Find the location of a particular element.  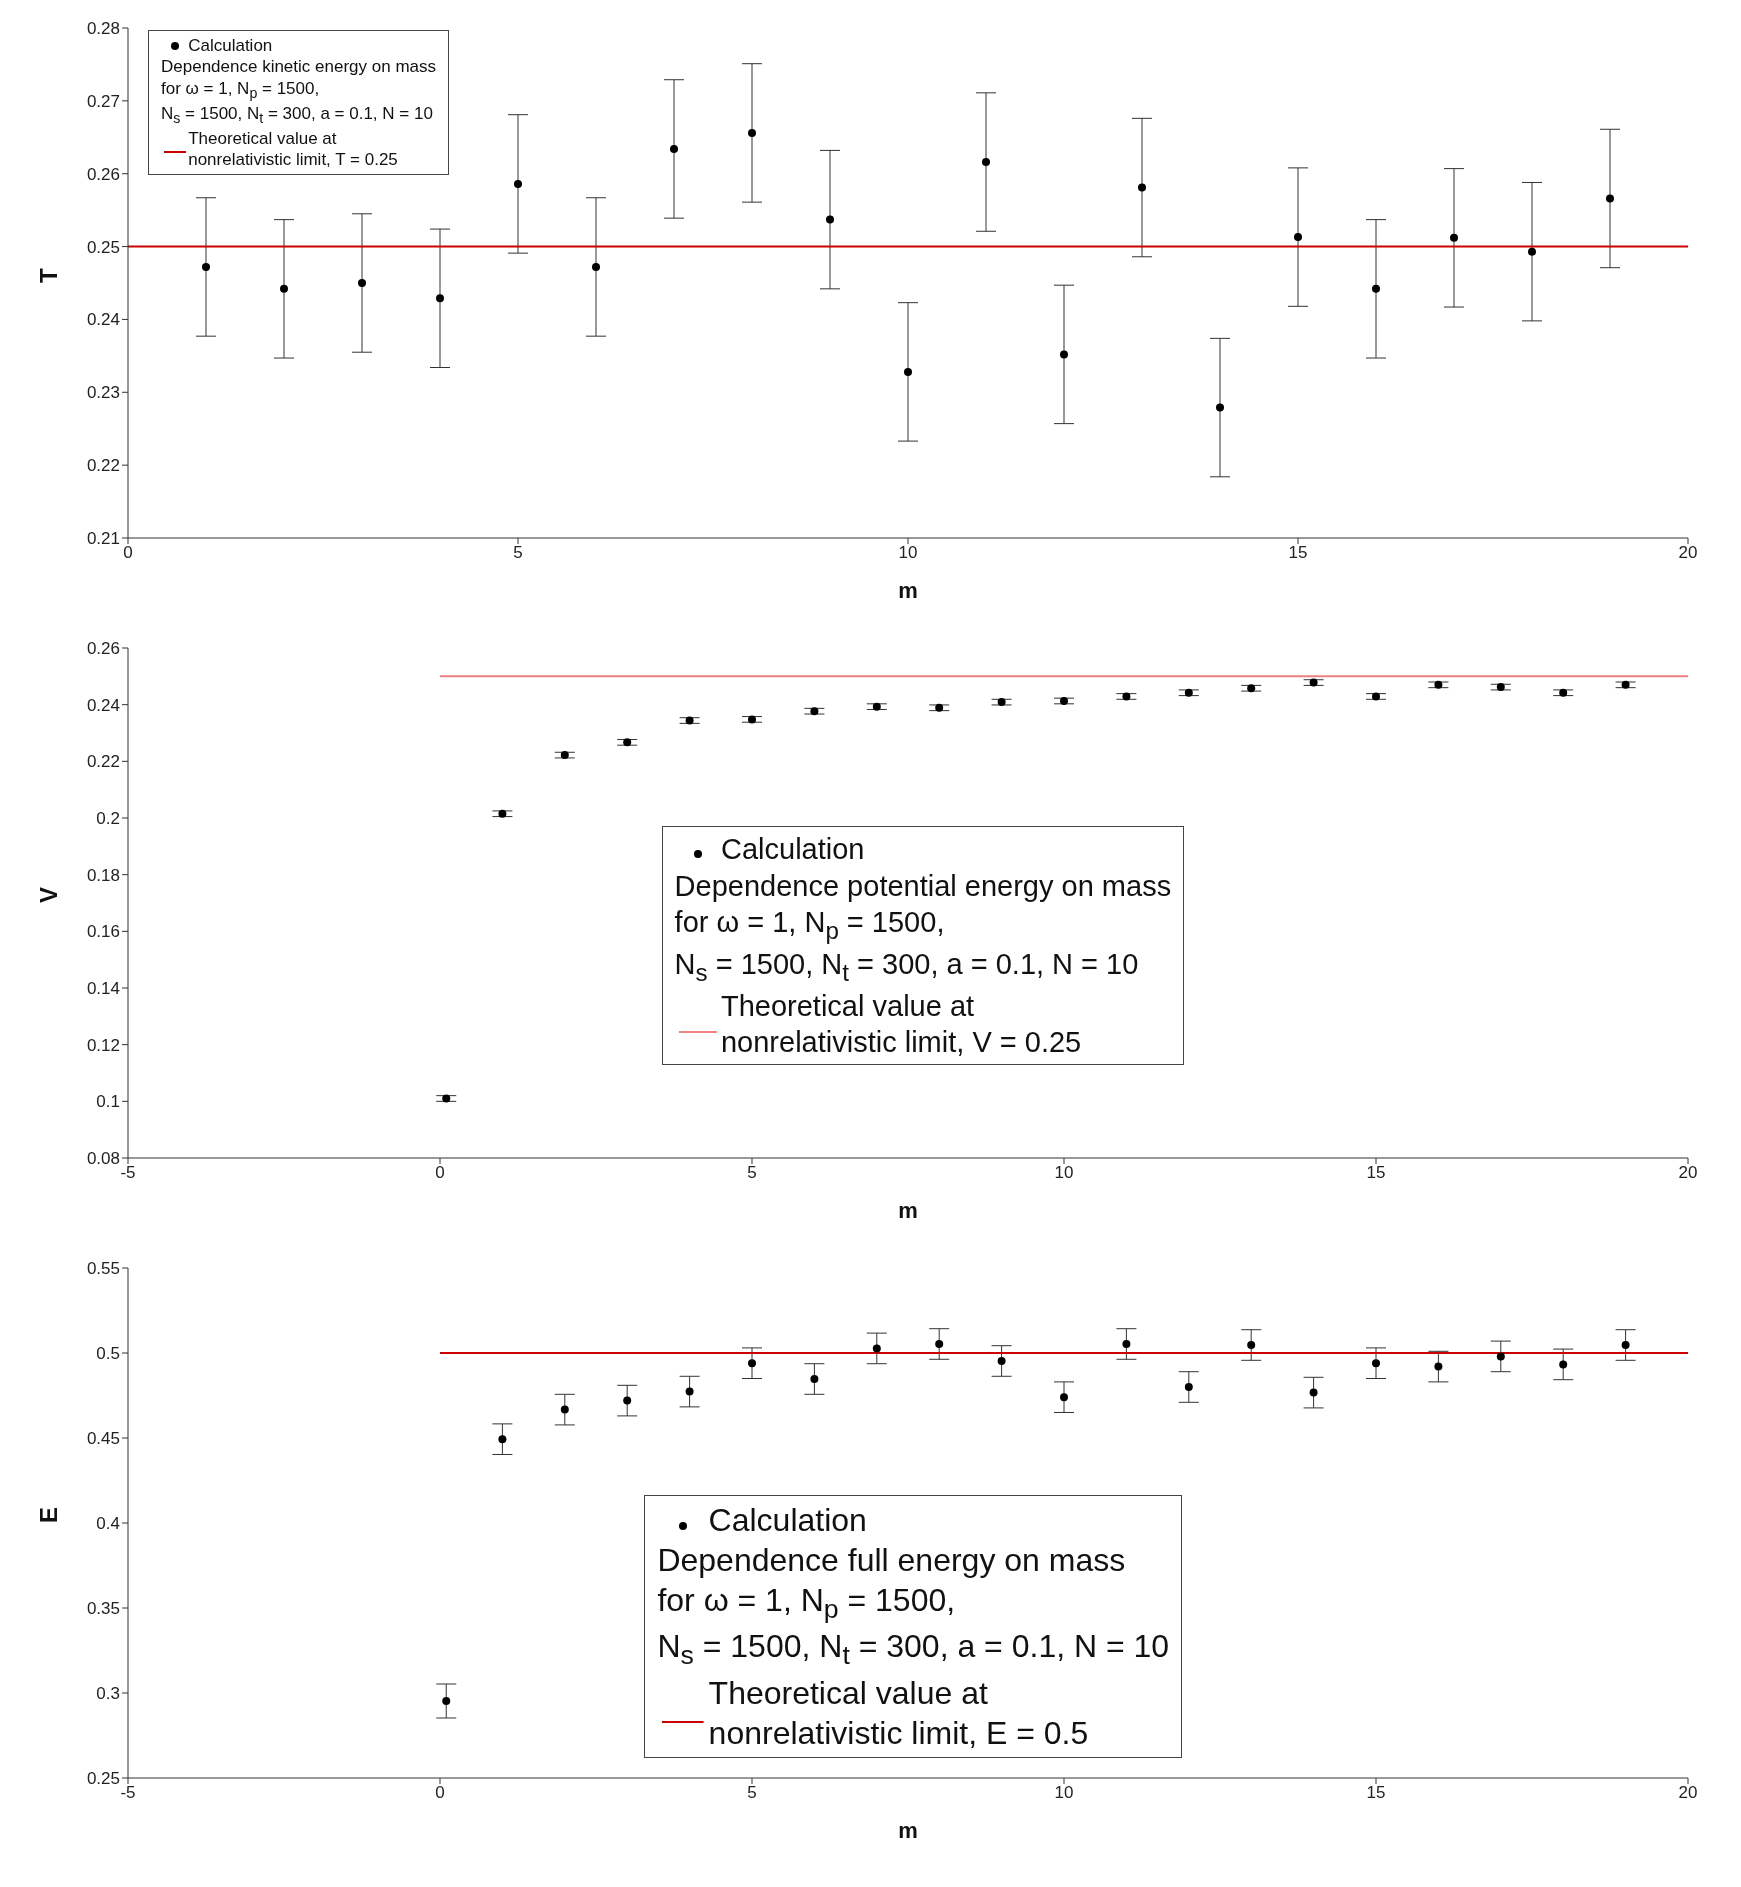

y-tick-label: 0.12 is located at coordinates (103, 1045).